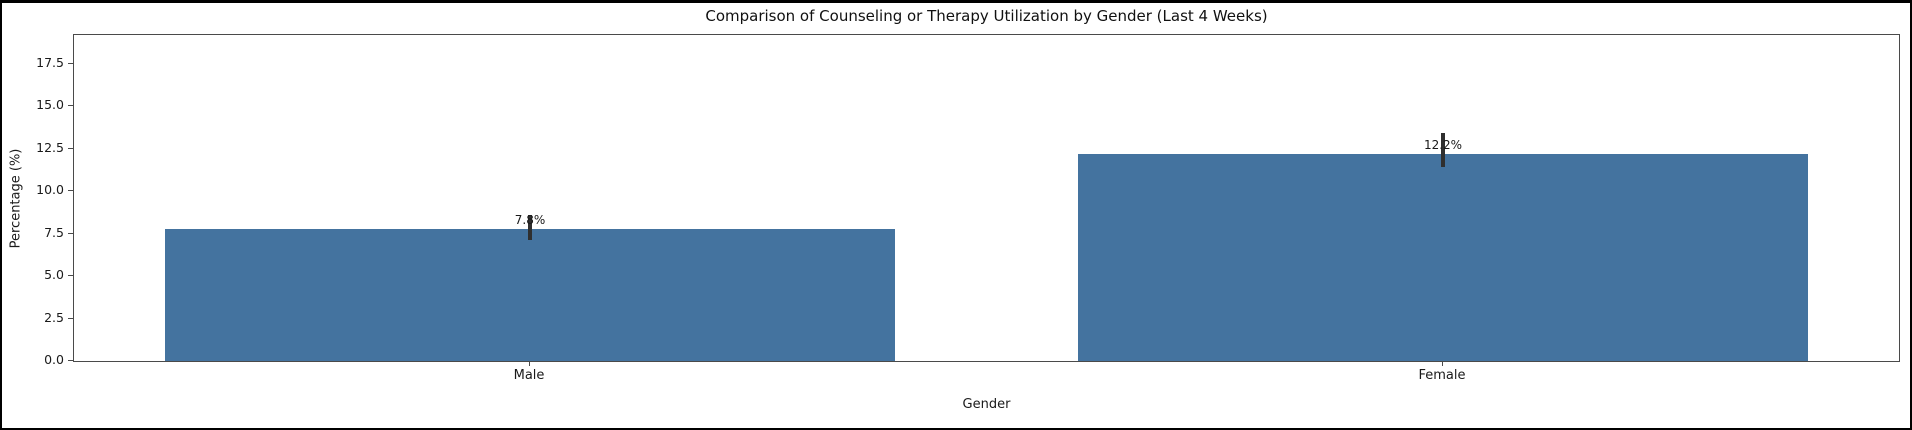 This screenshot has height=430, width=1912. What do you see at coordinates (530, 227) in the screenshot?
I see `error-bar-male` at bounding box center [530, 227].